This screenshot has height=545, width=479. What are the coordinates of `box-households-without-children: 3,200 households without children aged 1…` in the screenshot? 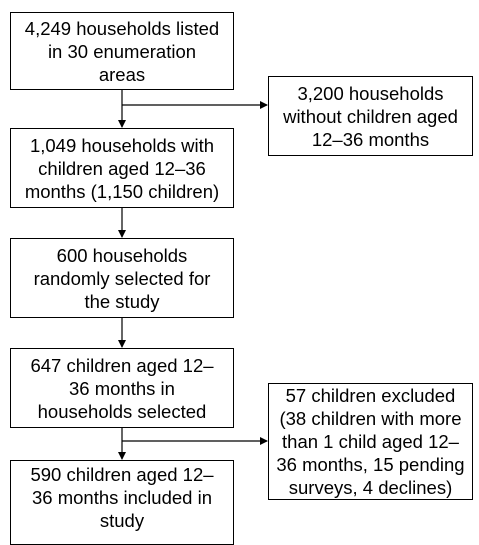 It's located at (370, 116).